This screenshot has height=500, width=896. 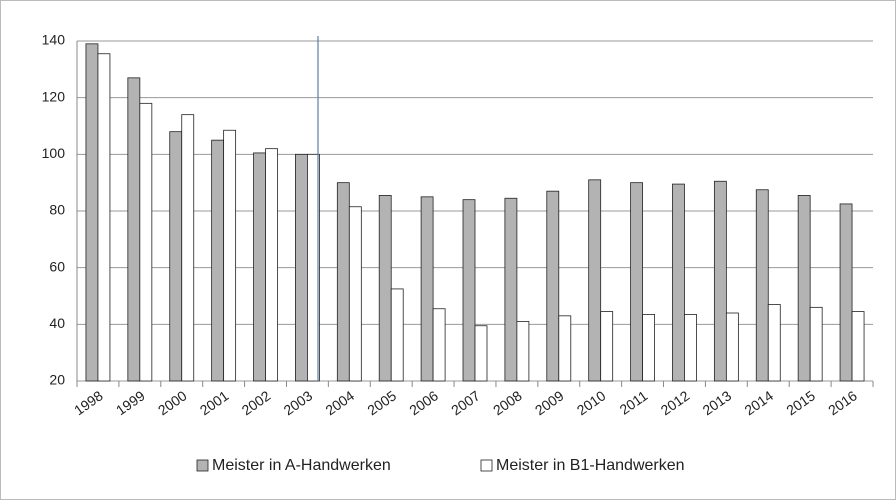 I want to click on y-tick-label: 40, so click(x=57, y=323).